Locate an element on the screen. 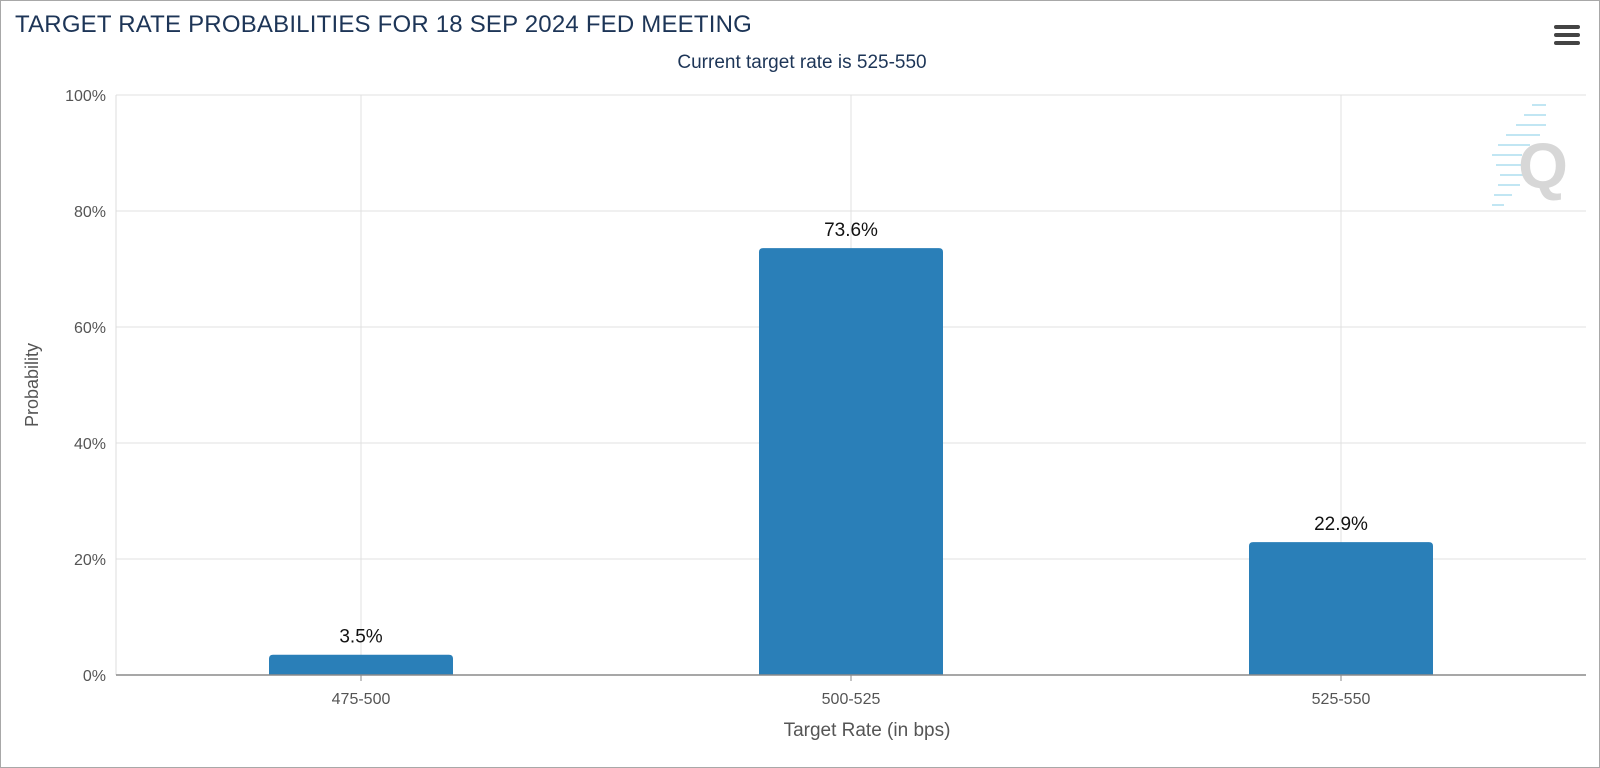 This screenshot has width=1600, height=768. x-axis-label: Target Rate (in bps) is located at coordinates (867, 730).